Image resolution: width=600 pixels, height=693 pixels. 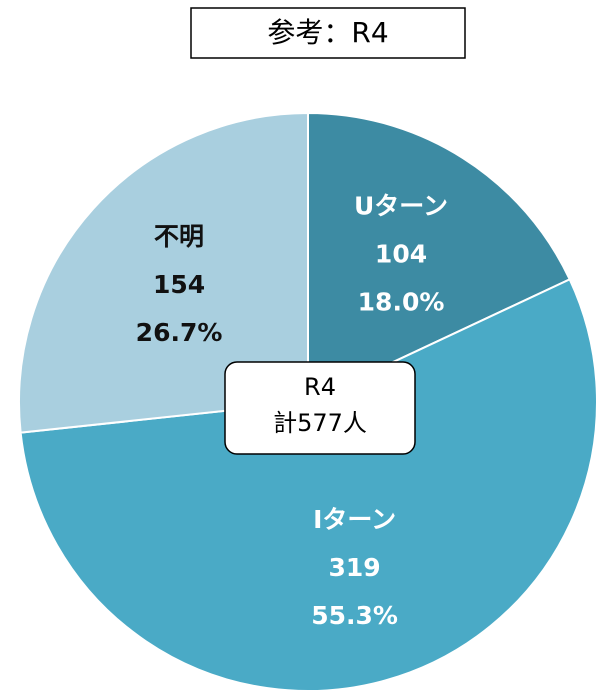 I want to click on slice-percent: 18.0%, so click(x=401, y=302).